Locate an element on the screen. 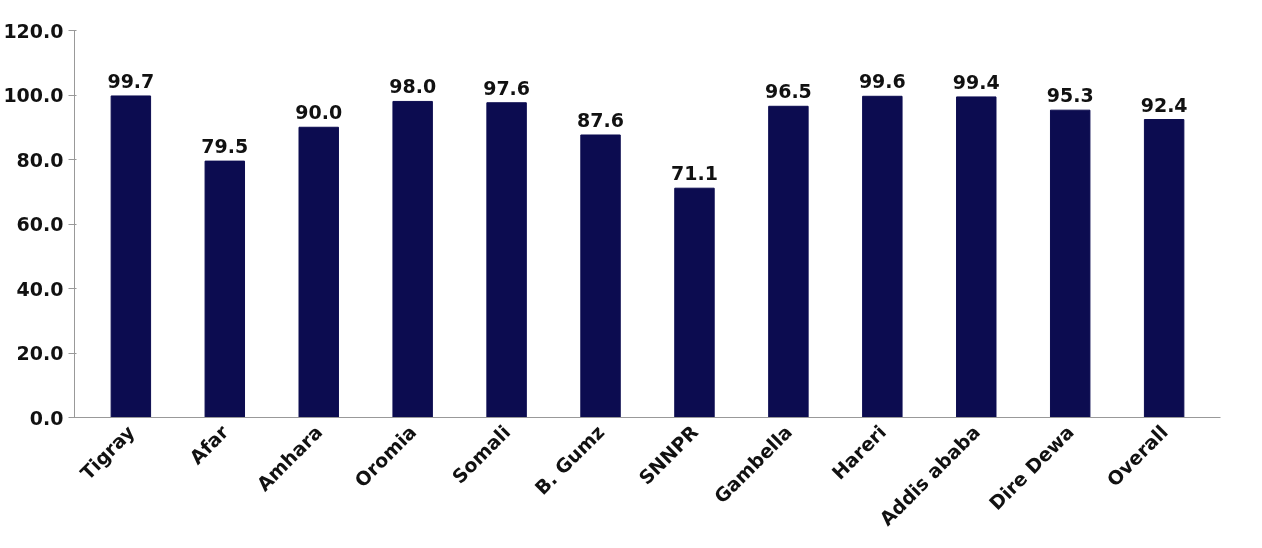 The image size is (1262, 548). data-label: 90.0 is located at coordinates (319, 112).